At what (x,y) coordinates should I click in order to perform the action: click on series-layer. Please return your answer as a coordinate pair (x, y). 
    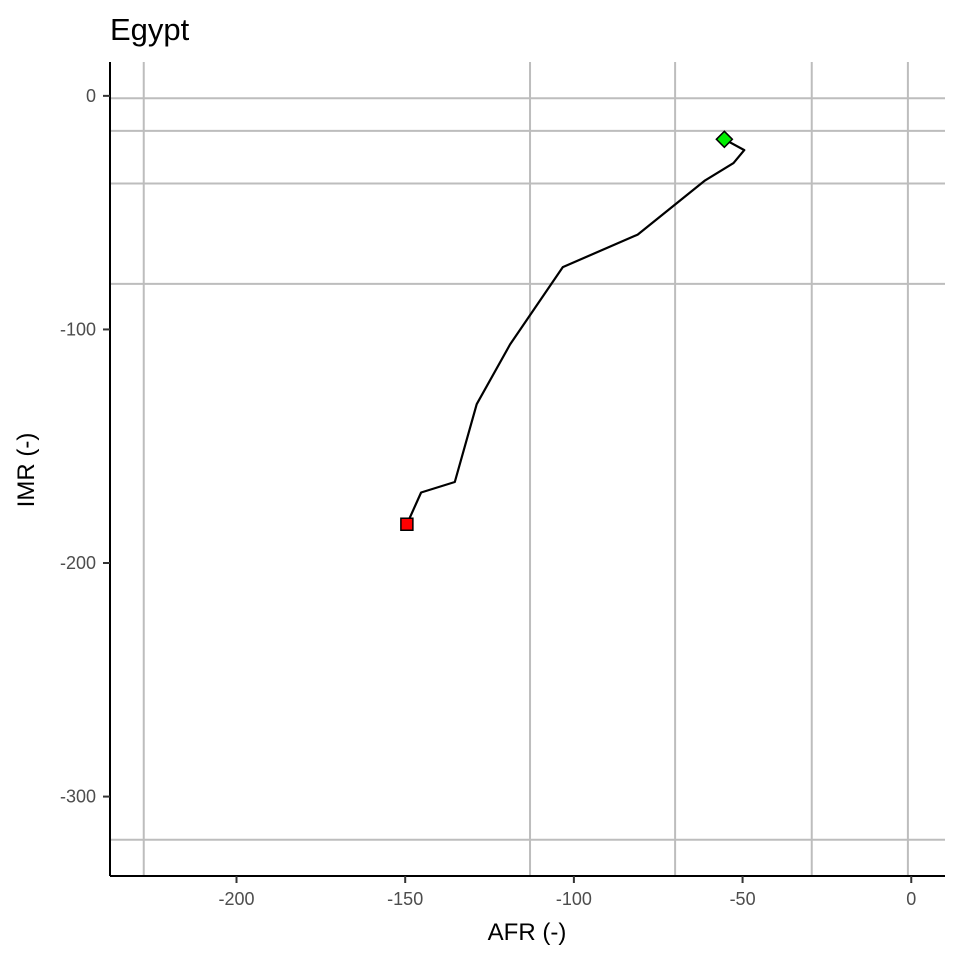
    Looking at the image, I should click on (575, 331).